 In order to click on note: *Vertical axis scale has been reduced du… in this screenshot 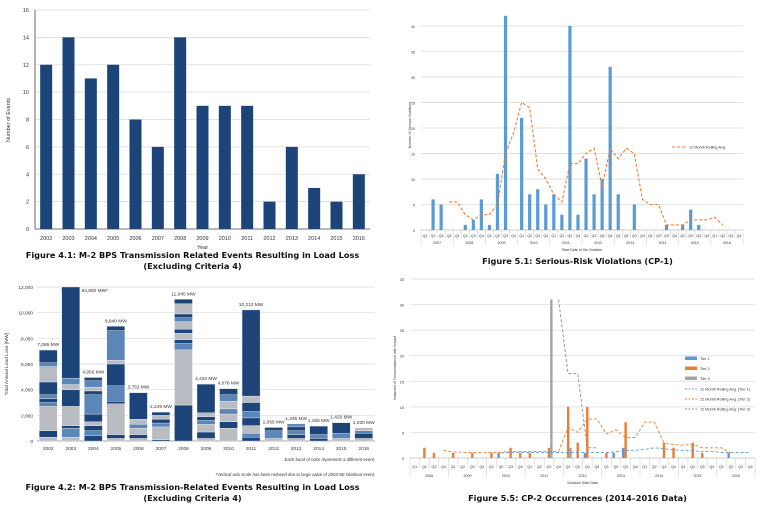, I will do `click(295, 474)`.